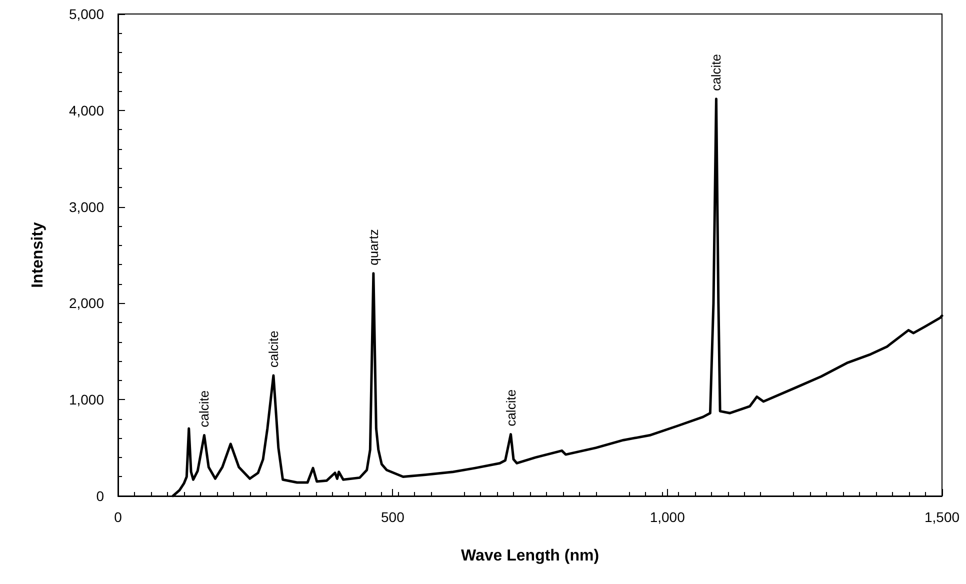  I want to click on y-tick-label: 2,000, so click(86, 303).